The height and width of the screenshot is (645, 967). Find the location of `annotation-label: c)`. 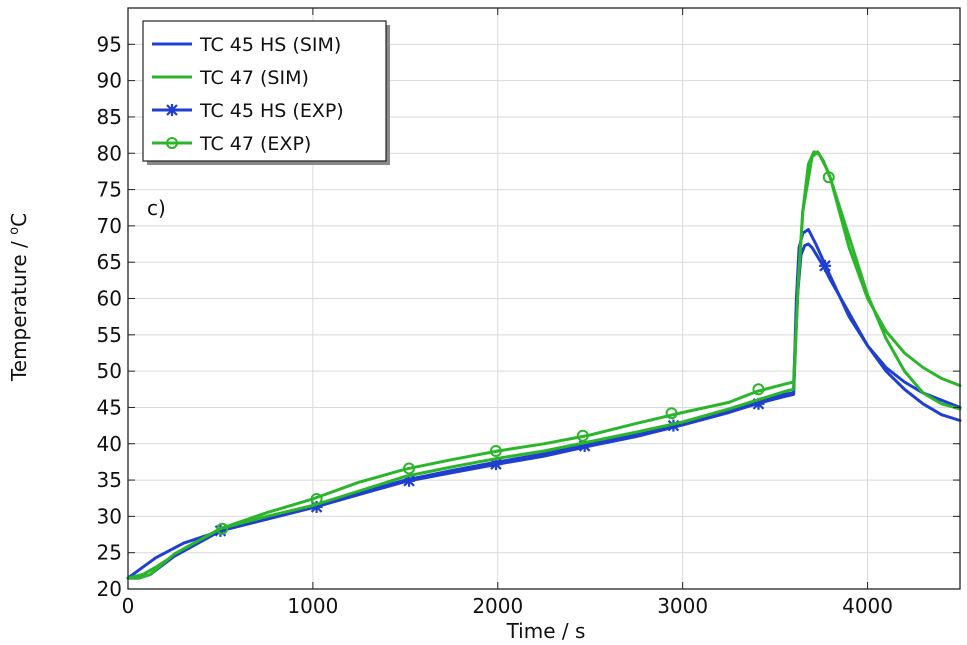

annotation-label: c) is located at coordinates (156, 208).